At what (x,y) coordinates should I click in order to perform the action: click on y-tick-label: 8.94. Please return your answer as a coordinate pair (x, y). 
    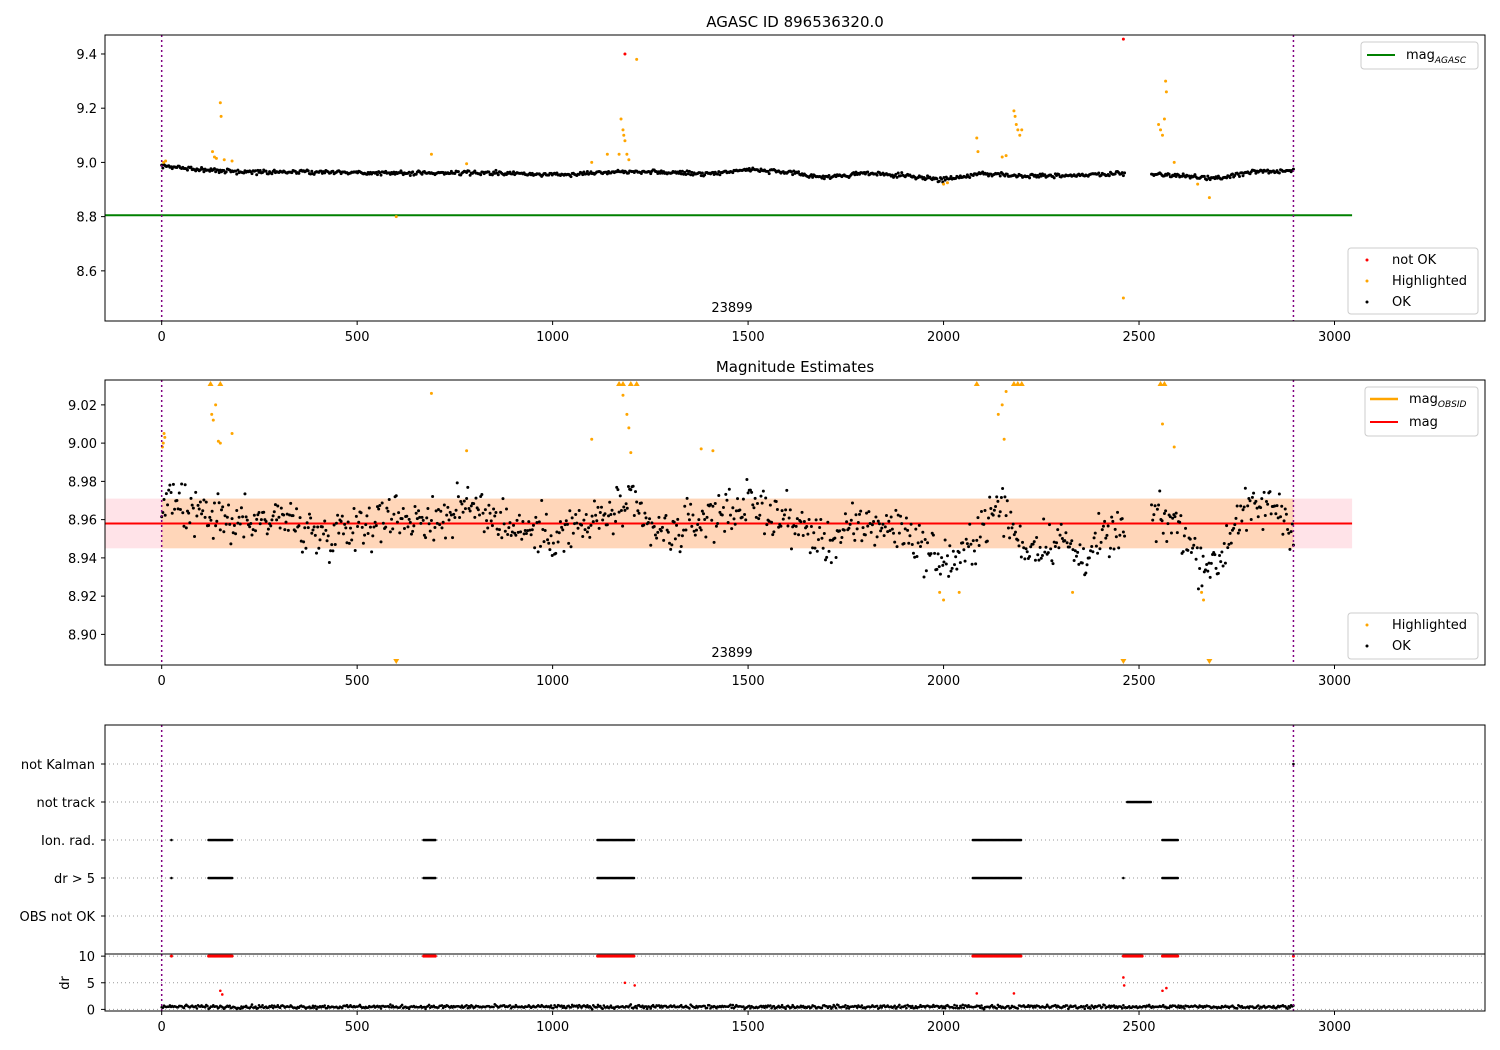
    Looking at the image, I should click on (82, 559).